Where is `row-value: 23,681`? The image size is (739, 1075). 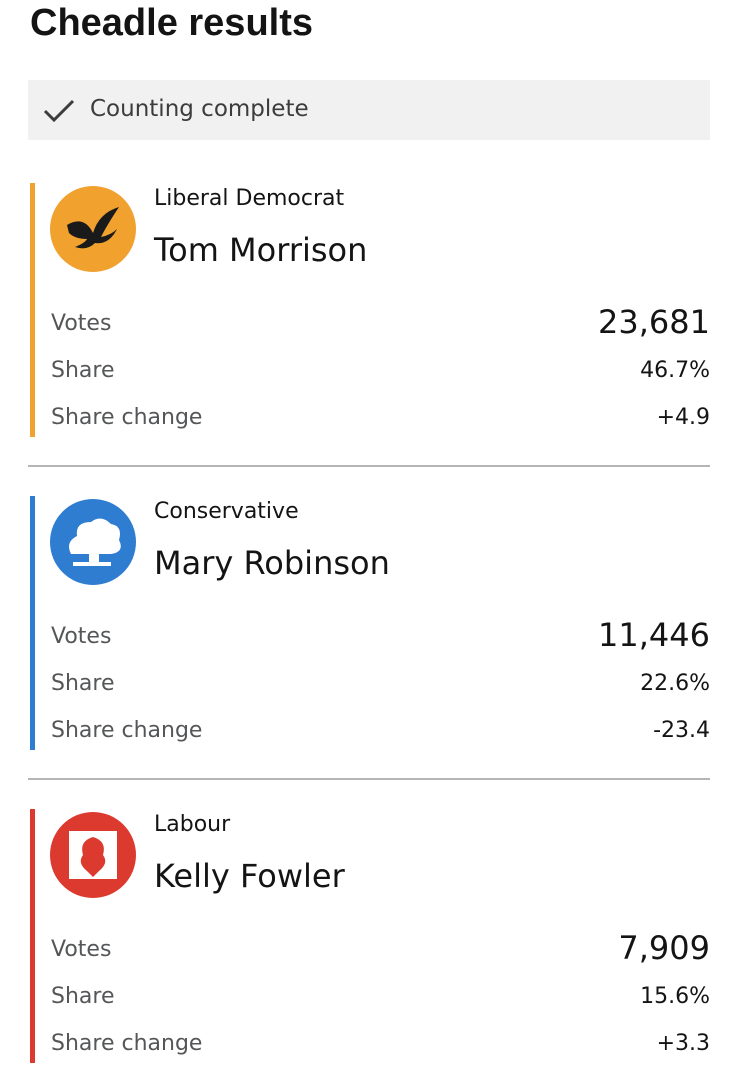 row-value: 23,681 is located at coordinates (654, 322).